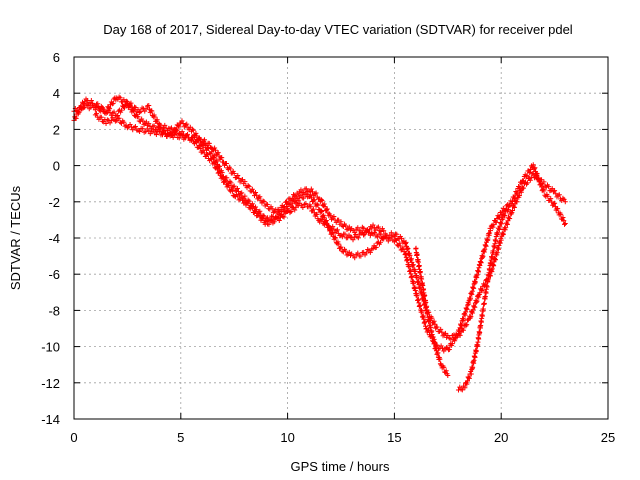 This screenshot has width=640, height=480. What do you see at coordinates (50, 419) in the screenshot?
I see `y-tick-label: -14` at bounding box center [50, 419].